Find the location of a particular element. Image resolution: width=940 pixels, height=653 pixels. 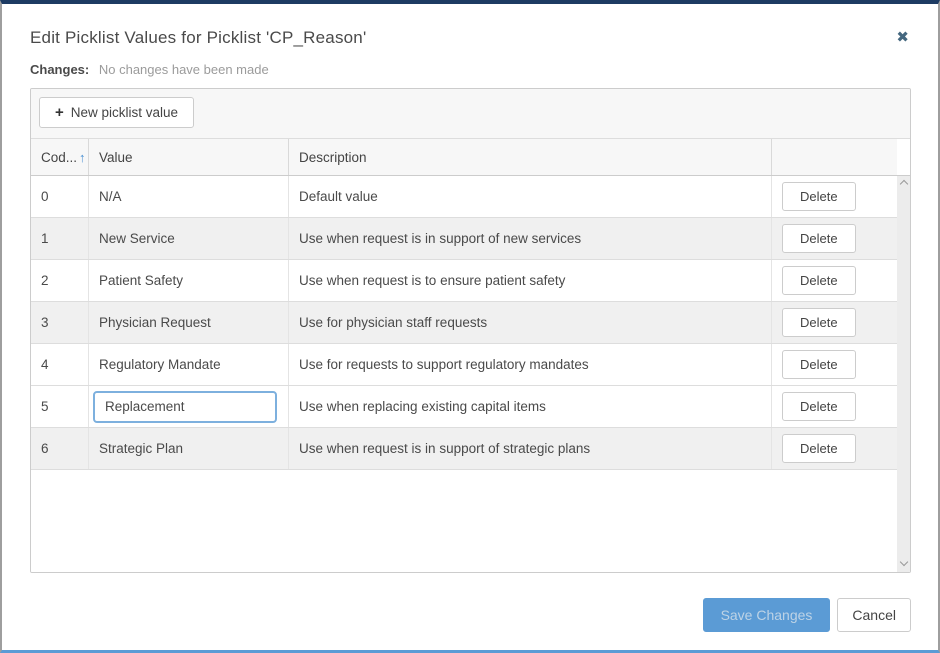

cell-value: Patient Safety is located at coordinates (189, 280).